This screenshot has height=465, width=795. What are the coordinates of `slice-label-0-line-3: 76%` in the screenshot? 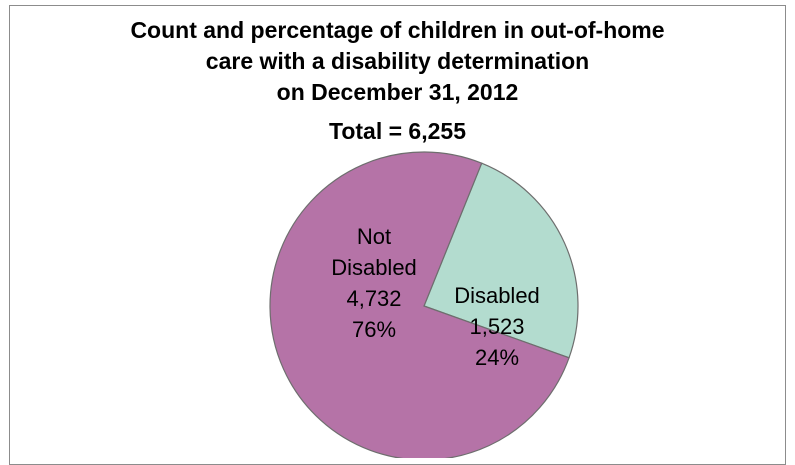 It's located at (374, 329).